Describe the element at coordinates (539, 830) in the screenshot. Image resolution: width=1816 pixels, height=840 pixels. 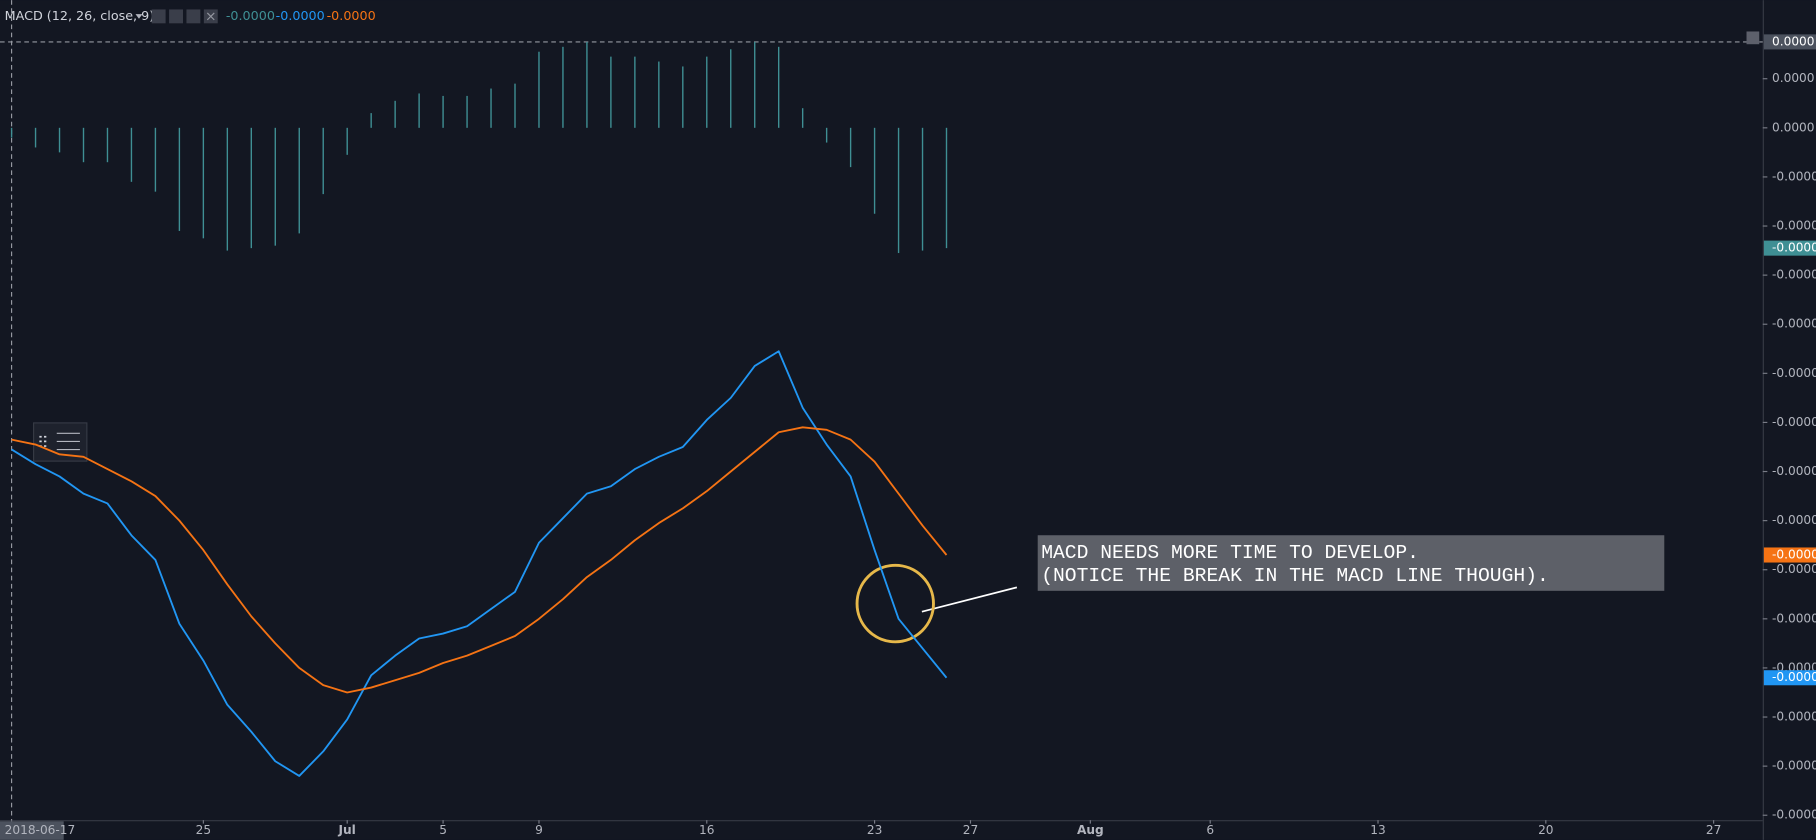
I see `x-tick-label: 9` at that location.